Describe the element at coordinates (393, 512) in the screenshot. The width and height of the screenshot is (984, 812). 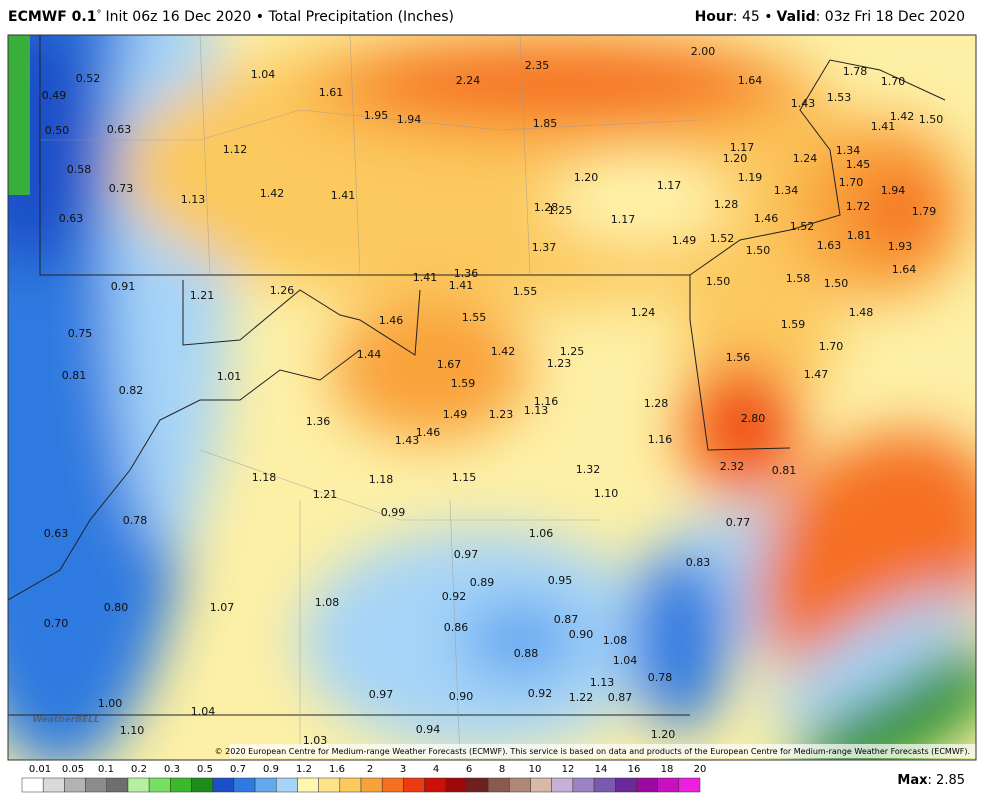
I see `map-value-label: 0.99` at that location.